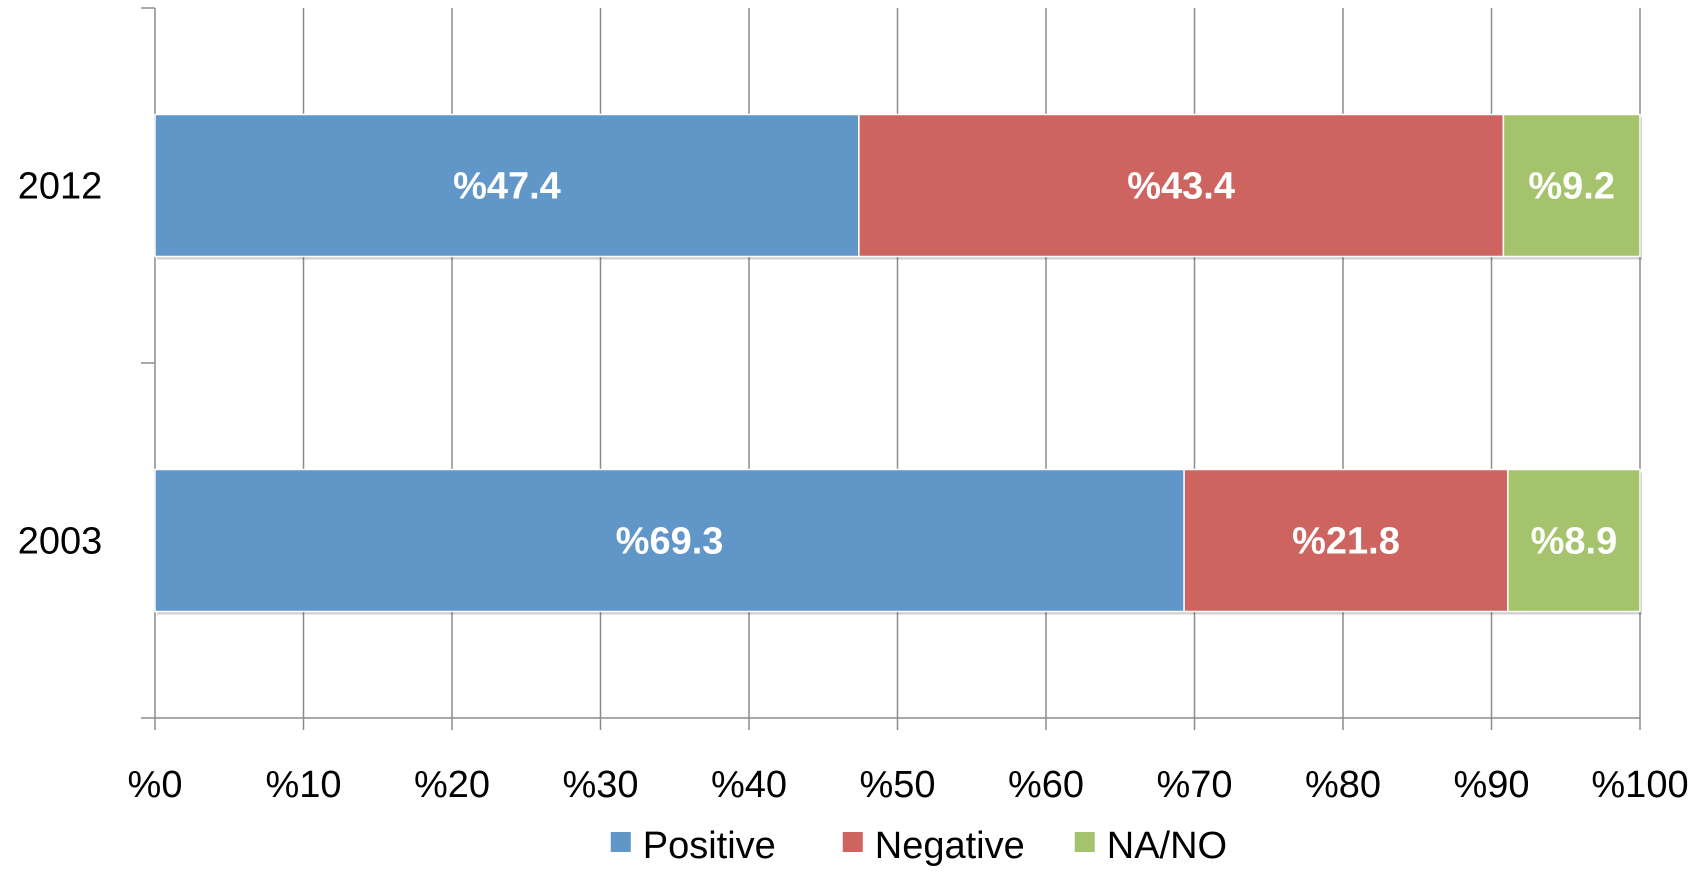 Image resolution: width=1705 pixels, height=891 pixels. Describe the element at coordinates (155, 785) in the screenshot. I see `x-tick-label: %0` at that location.